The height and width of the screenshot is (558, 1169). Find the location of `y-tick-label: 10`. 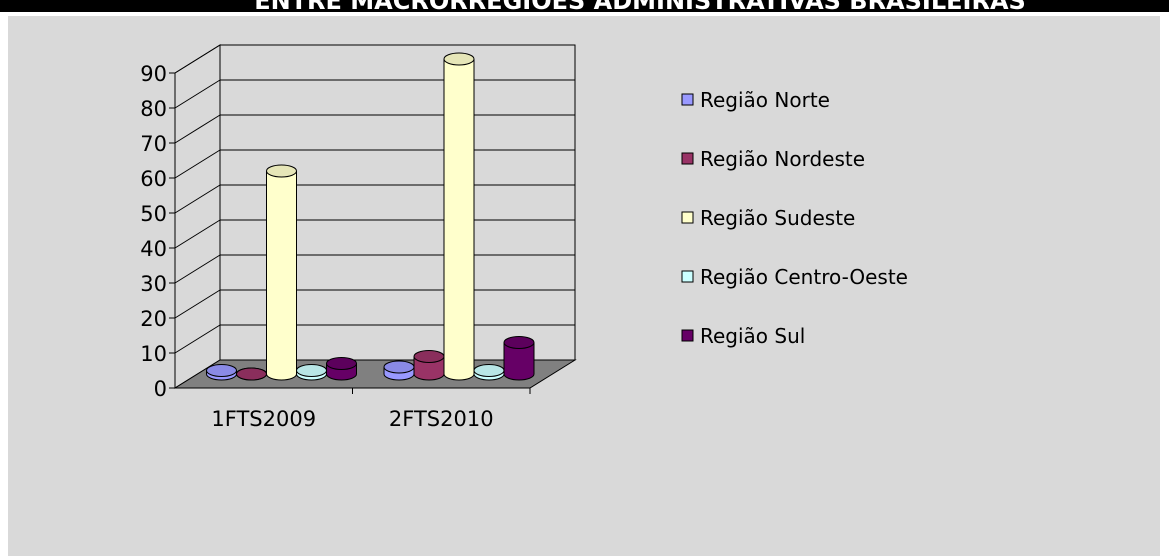

y-tick-label: 10 is located at coordinates (153, 354).